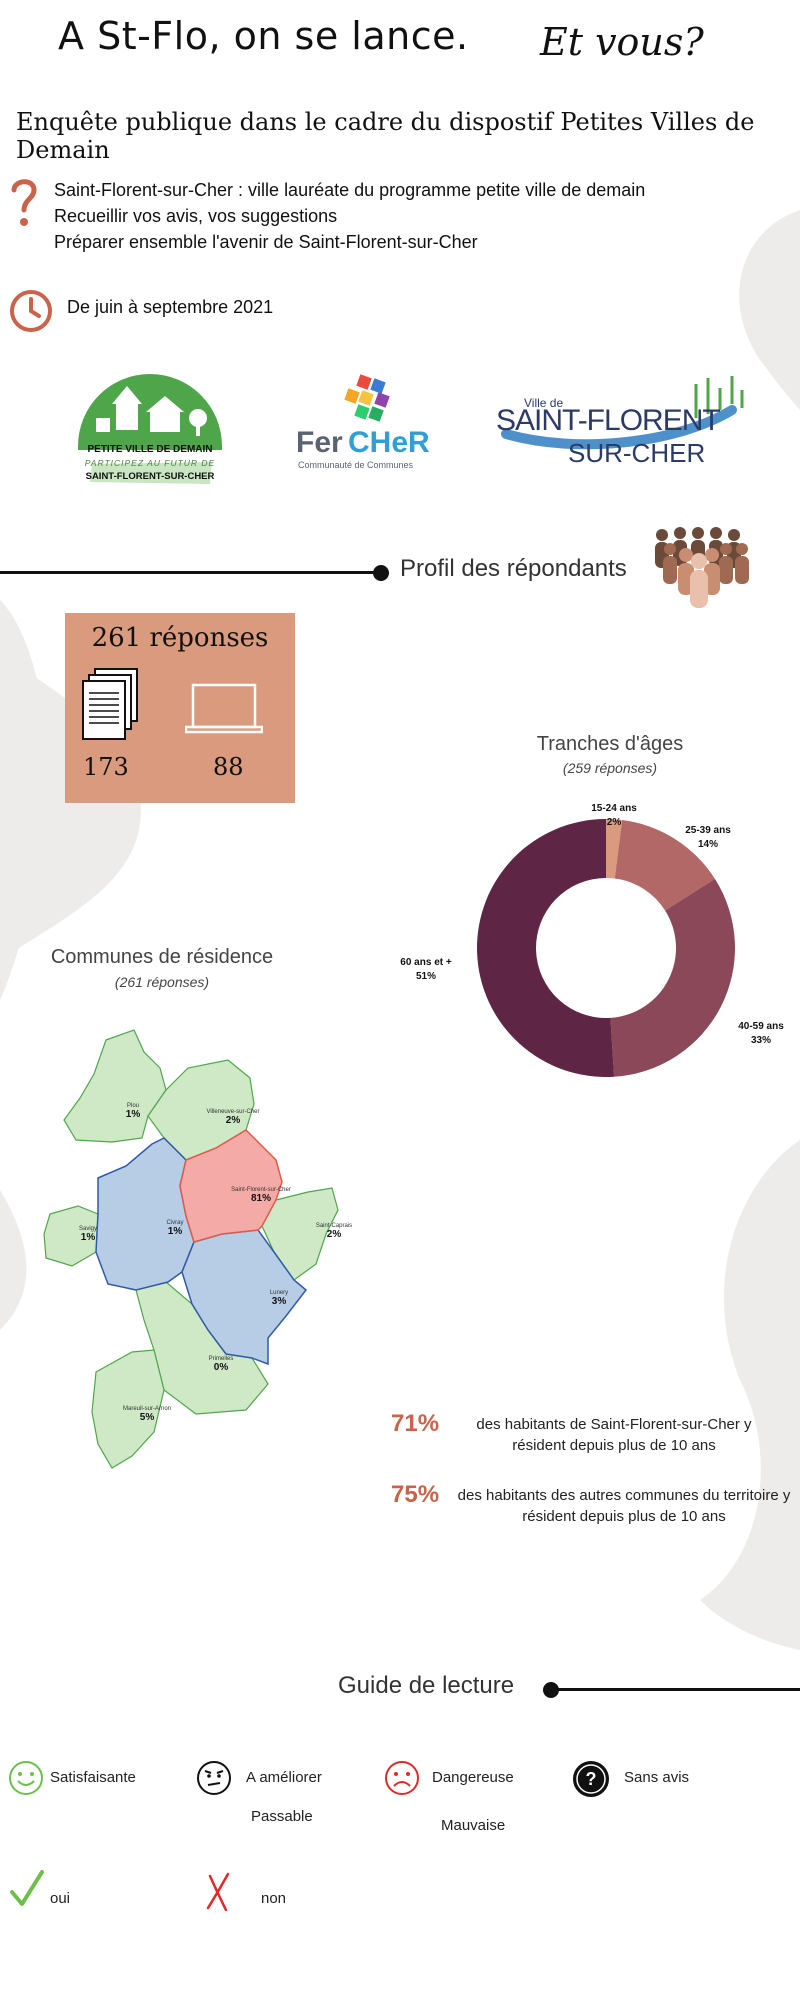 Image resolution: width=800 pixels, height=2000 pixels. Describe the element at coordinates (761, 1033) in the screenshot. I see `donut-label-40-59: 40-59 ans 33%` at that location.